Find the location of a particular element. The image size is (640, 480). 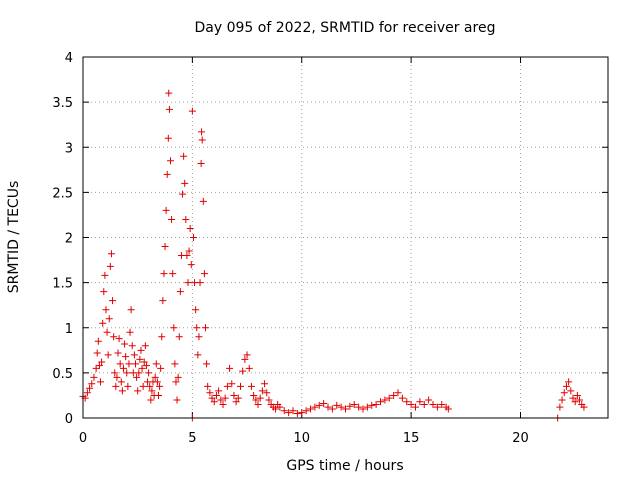

y-tick-label: 2.5 is located at coordinates (62, 193).